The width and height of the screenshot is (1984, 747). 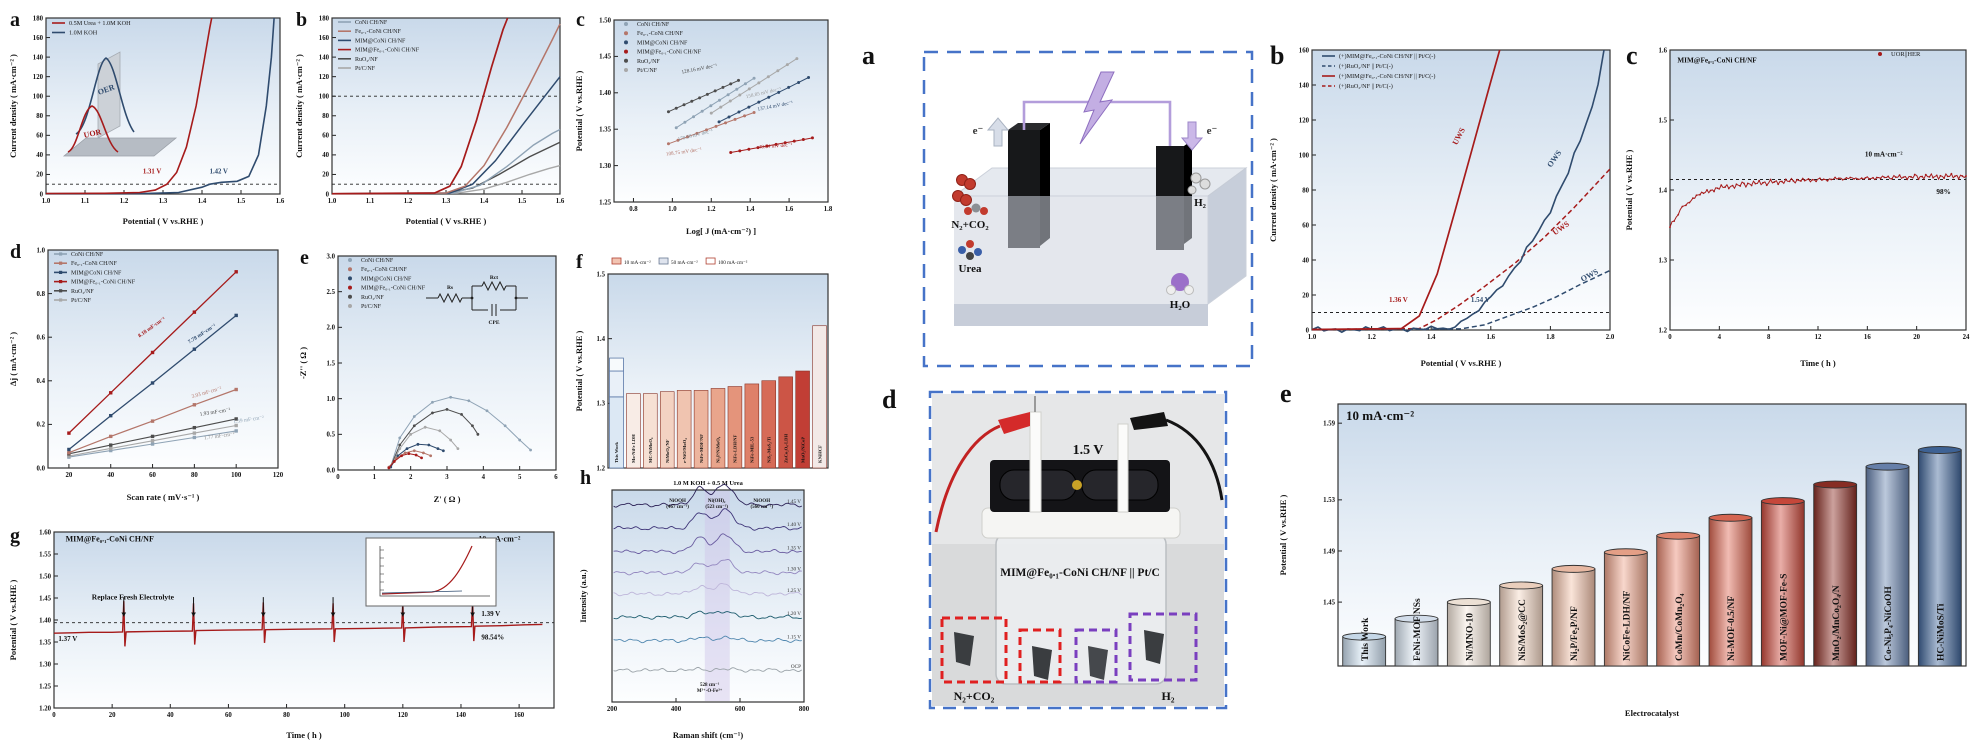 I want to click on svg-text: 1.36 V, so click(x=1398, y=300).